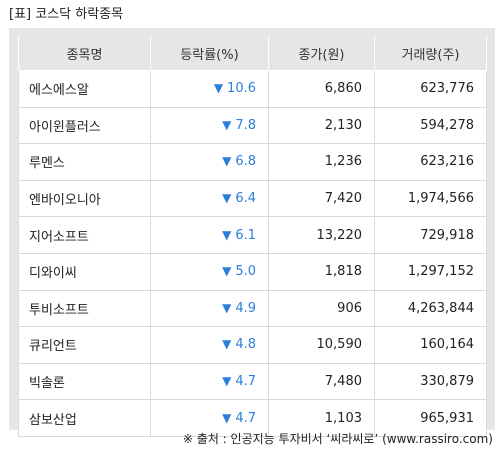  I want to click on table-row: 지어소프트 ▼ 6.1 13,220 729,918, so click(252, 235).